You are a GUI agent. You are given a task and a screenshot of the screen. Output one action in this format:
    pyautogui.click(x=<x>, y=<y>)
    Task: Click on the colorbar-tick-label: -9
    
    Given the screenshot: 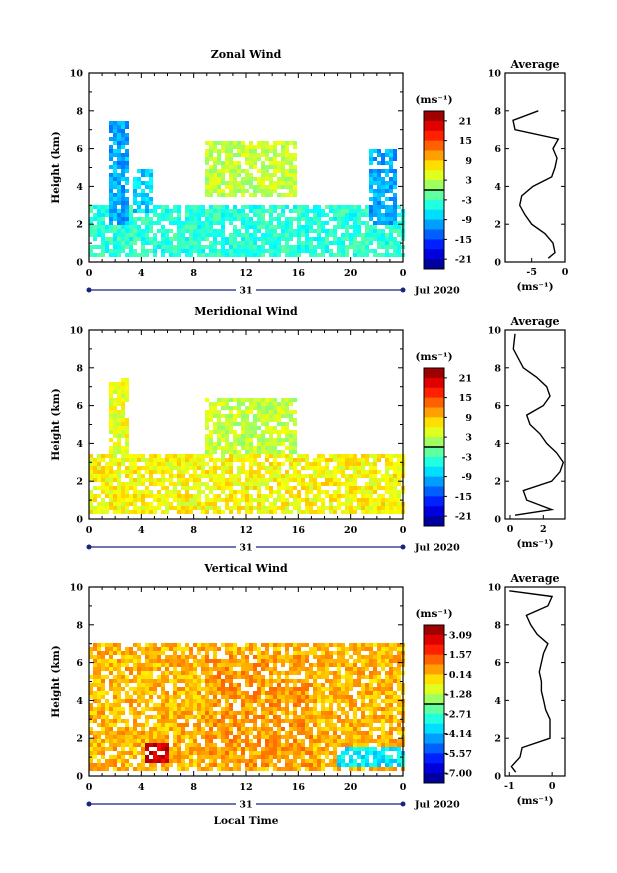 What is the action you would take?
    pyautogui.click(x=466, y=477)
    